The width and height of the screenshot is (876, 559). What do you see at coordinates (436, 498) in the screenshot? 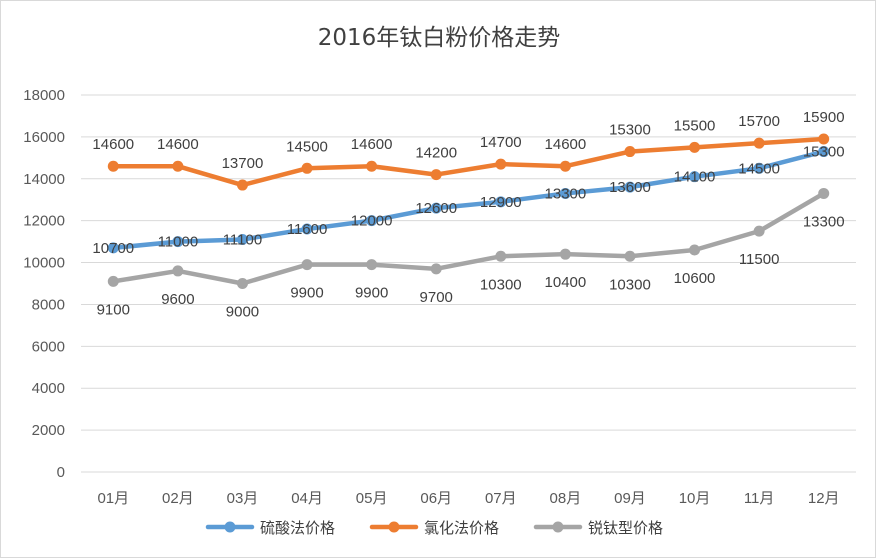
I see `x-tick-label: 06月` at bounding box center [436, 498].